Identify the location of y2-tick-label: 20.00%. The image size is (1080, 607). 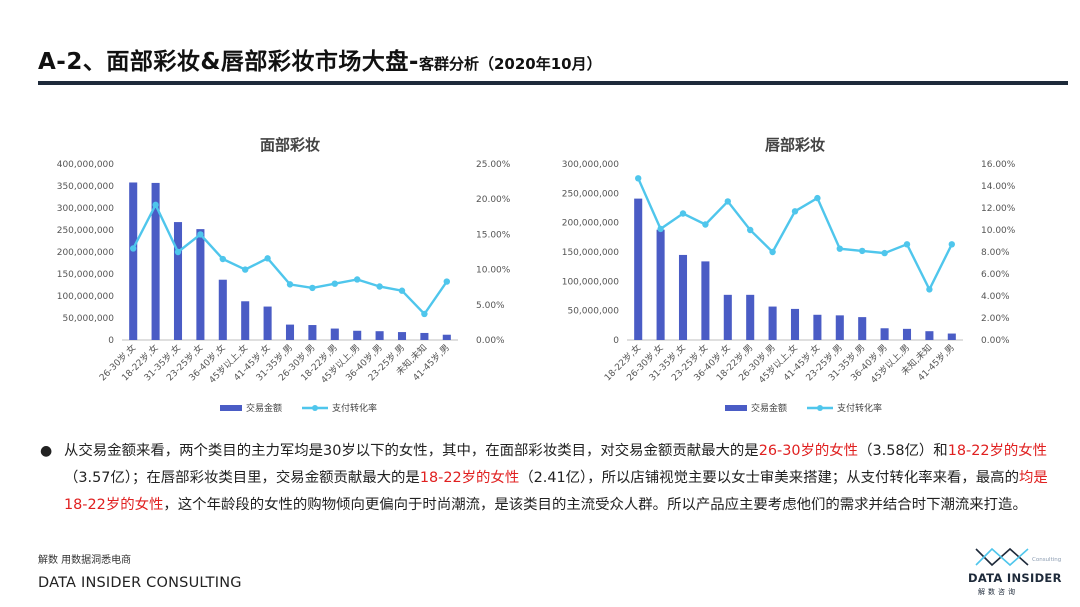
(493, 200).